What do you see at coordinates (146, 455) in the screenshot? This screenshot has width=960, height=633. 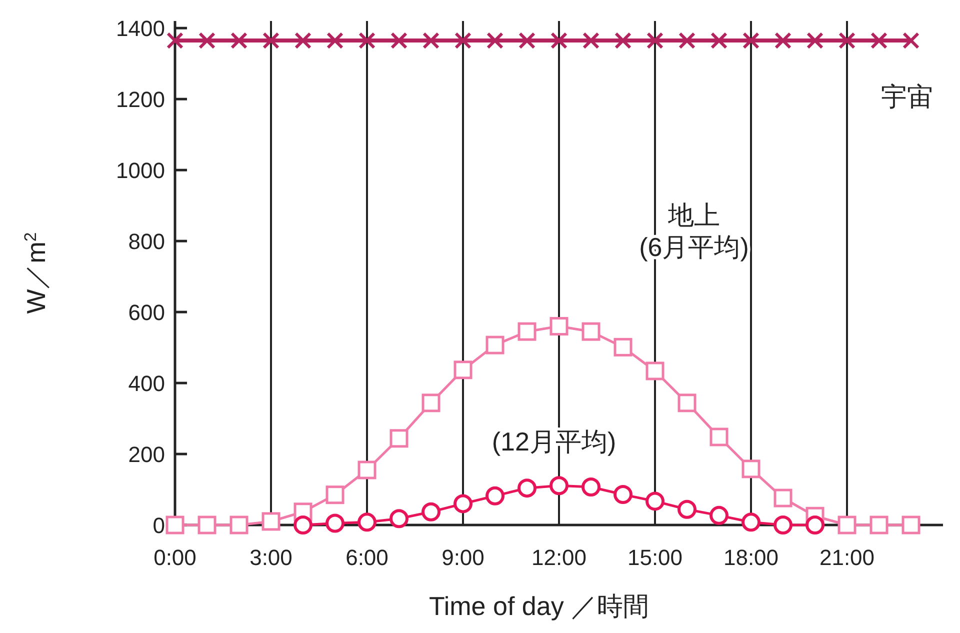 I see `y-tick-label: 200` at bounding box center [146, 455].